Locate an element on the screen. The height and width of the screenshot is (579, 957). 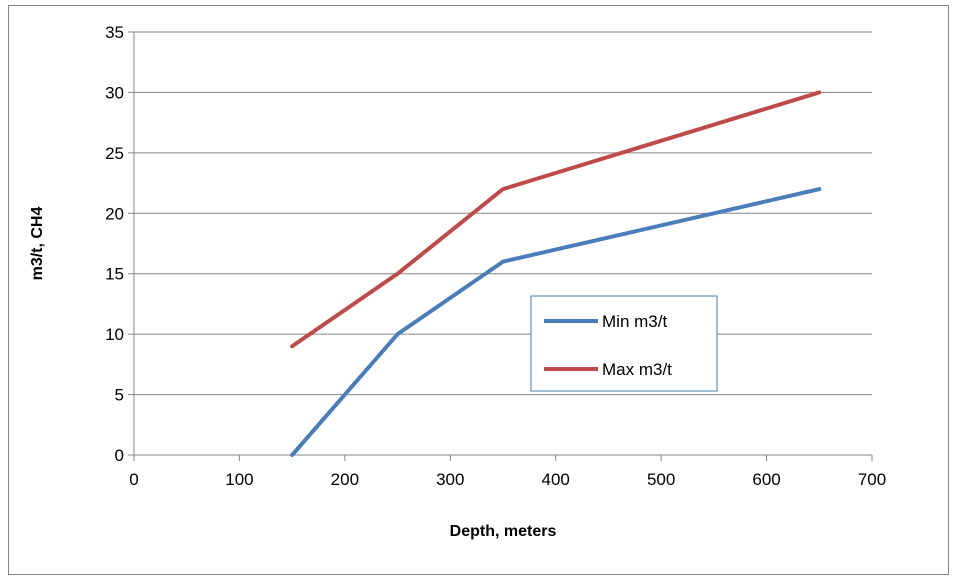
legend-label-min: Min m3/t is located at coordinates (634, 321).